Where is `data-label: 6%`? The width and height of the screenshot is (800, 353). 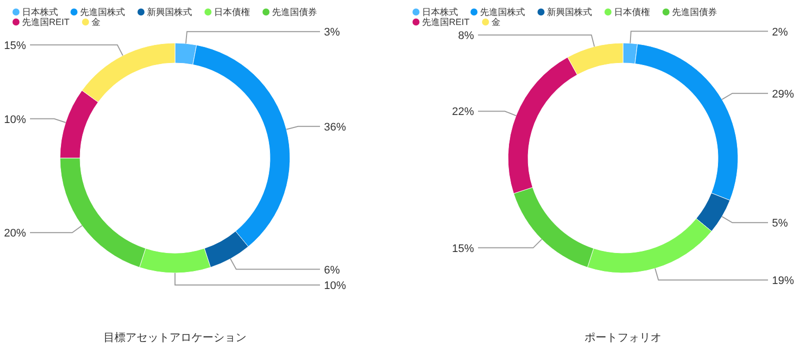 data-label: 6% is located at coordinates (332, 270).